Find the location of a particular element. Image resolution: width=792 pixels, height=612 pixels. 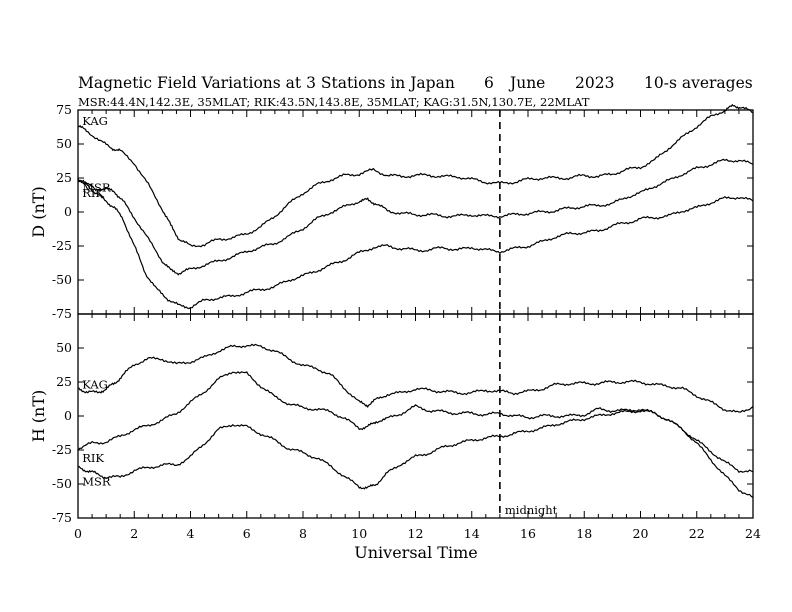

series-line-rik is located at coordinates (415, 422).